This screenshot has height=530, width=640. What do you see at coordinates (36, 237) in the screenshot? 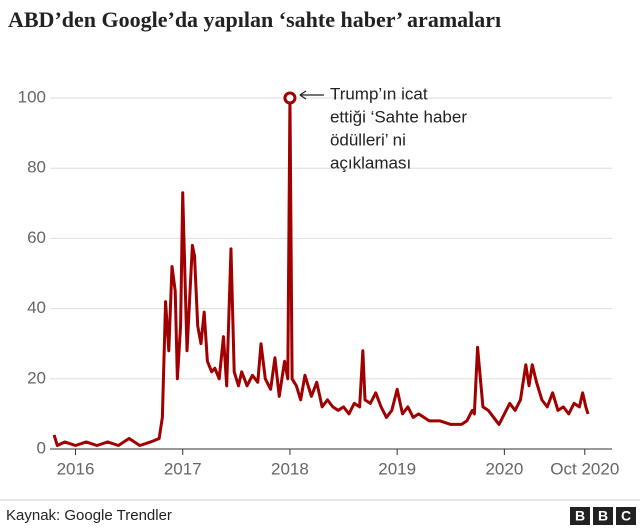
I see `y-tick-label: 60` at bounding box center [36, 237].